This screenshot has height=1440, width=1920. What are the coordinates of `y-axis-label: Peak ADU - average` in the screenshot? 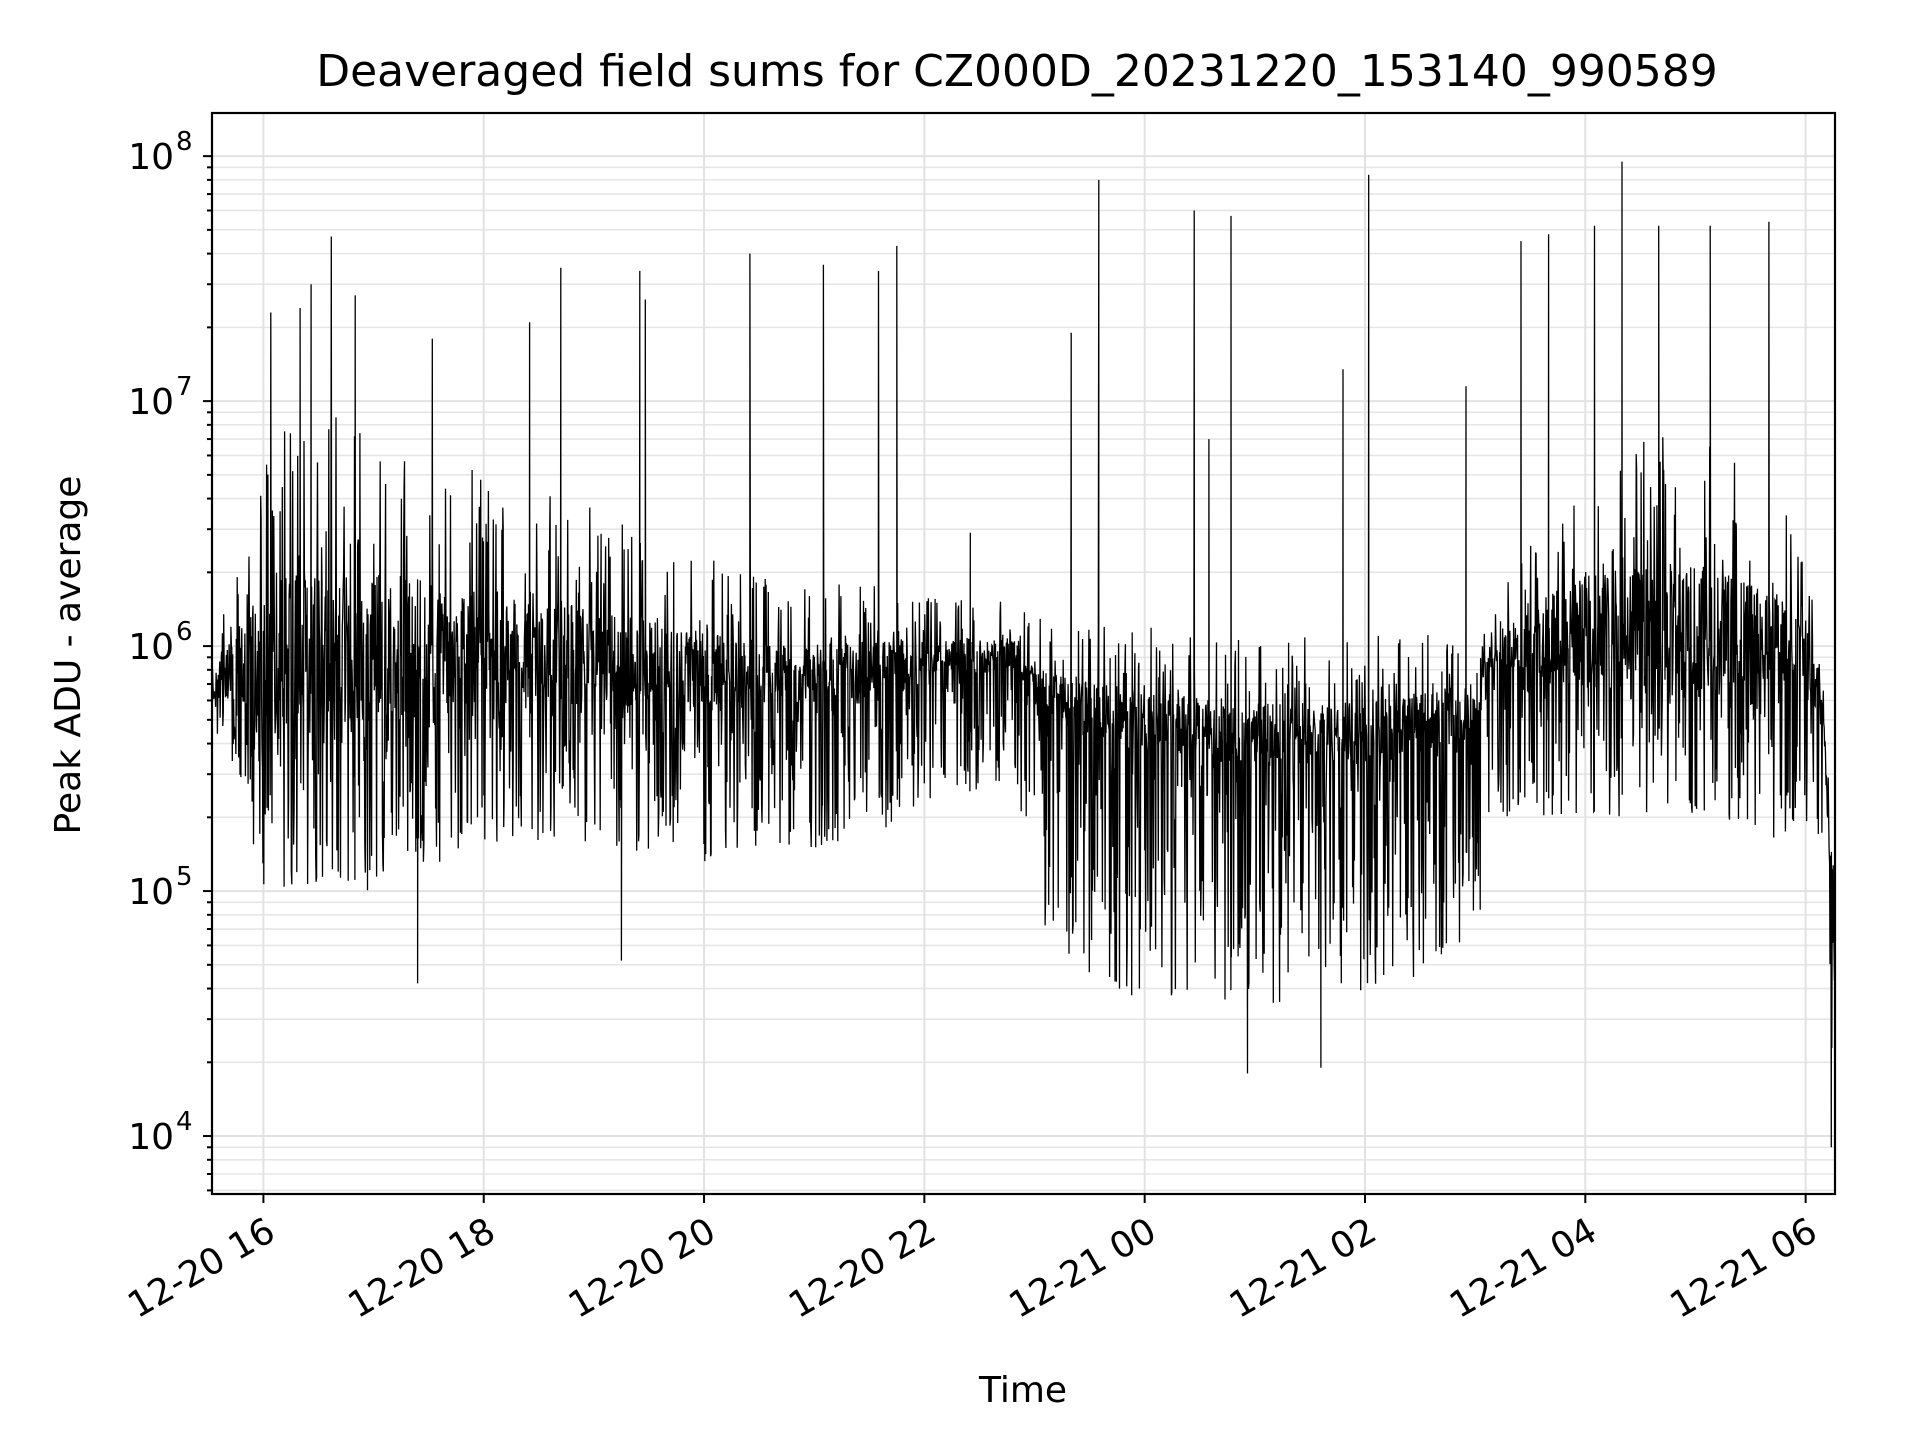 It's located at (68, 655).